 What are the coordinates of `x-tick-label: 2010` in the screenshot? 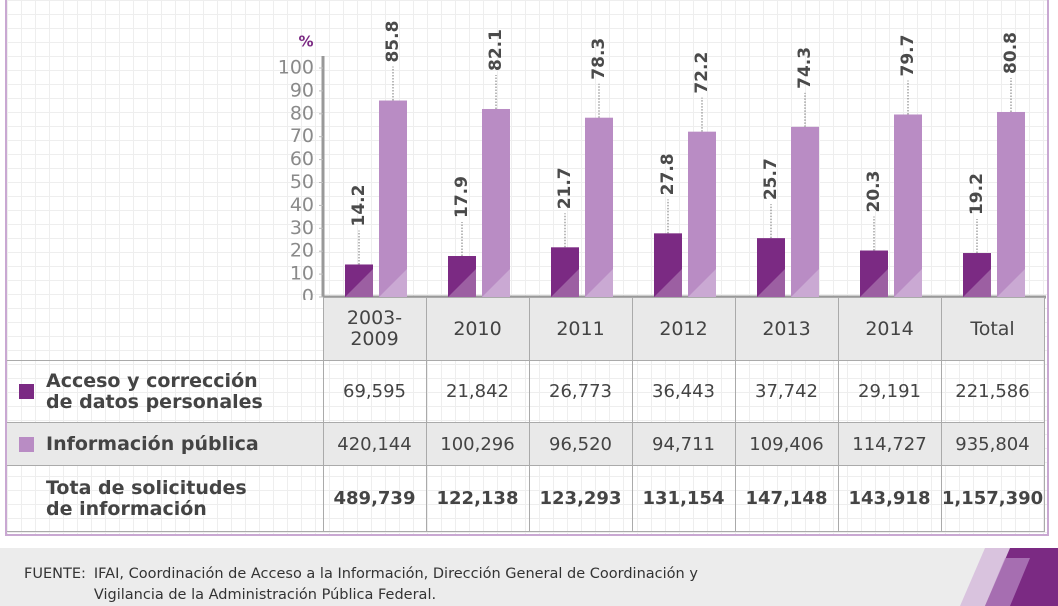 It's located at (477, 329).